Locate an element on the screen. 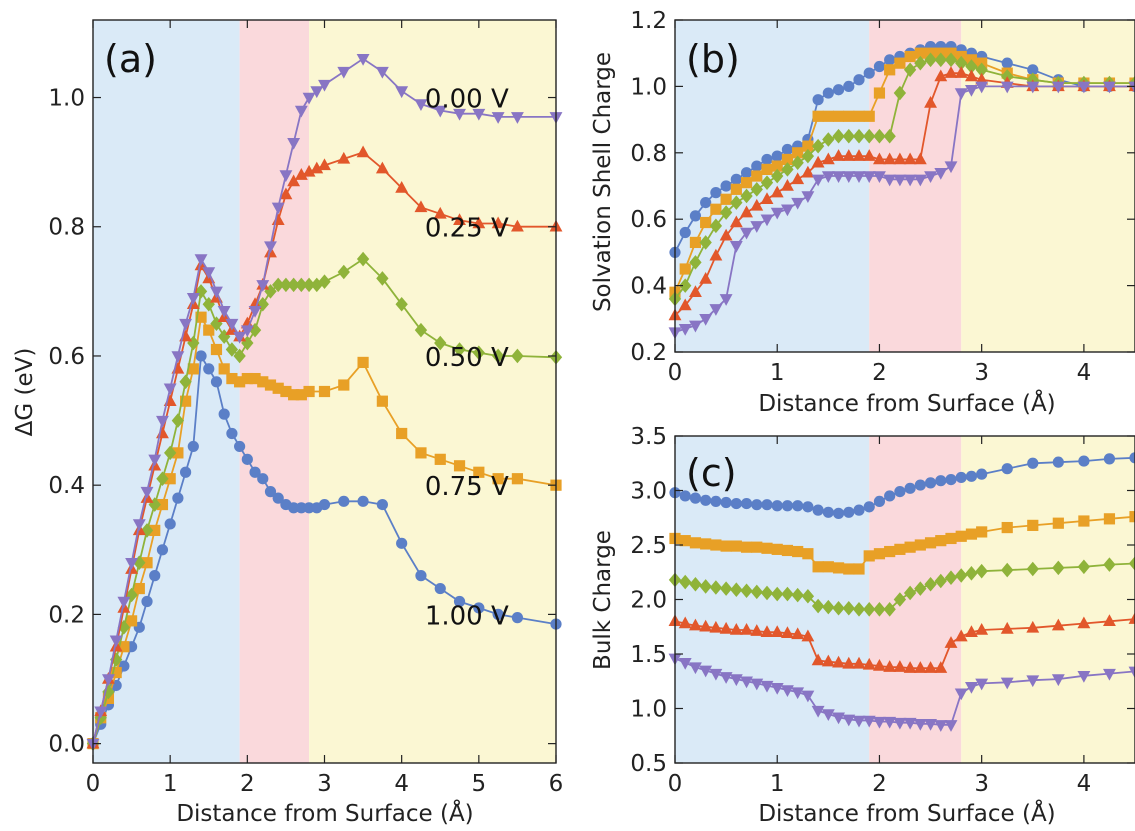 The width and height of the screenshot is (1135, 831). series is located at coordinates (902, 485).